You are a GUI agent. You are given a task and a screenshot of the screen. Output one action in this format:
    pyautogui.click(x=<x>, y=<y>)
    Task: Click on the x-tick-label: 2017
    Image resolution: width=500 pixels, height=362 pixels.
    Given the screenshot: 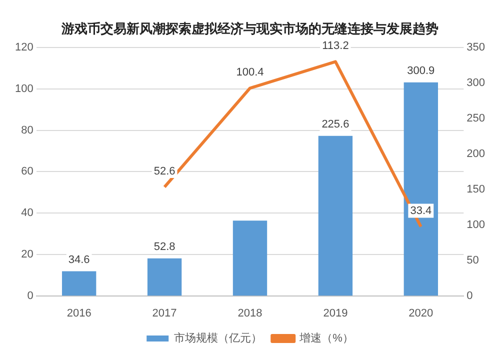 What is the action you would take?
    pyautogui.click(x=164, y=313)
    